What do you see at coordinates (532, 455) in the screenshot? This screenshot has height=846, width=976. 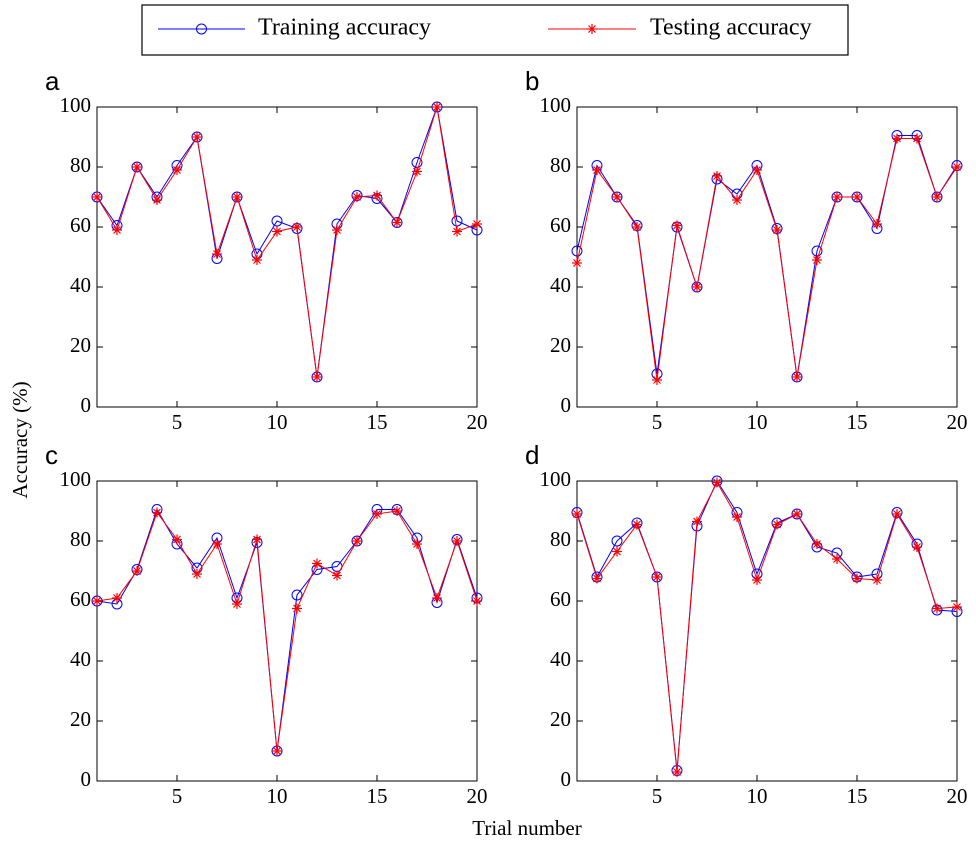 I see `panel-label: d` at bounding box center [532, 455].